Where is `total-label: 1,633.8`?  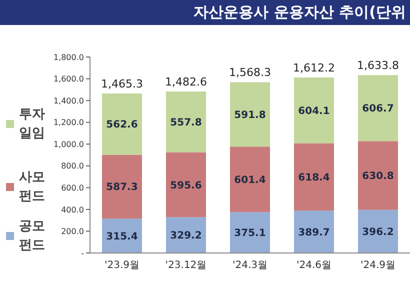 total-label: 1,633.8 is located at coordinates (378, 65).